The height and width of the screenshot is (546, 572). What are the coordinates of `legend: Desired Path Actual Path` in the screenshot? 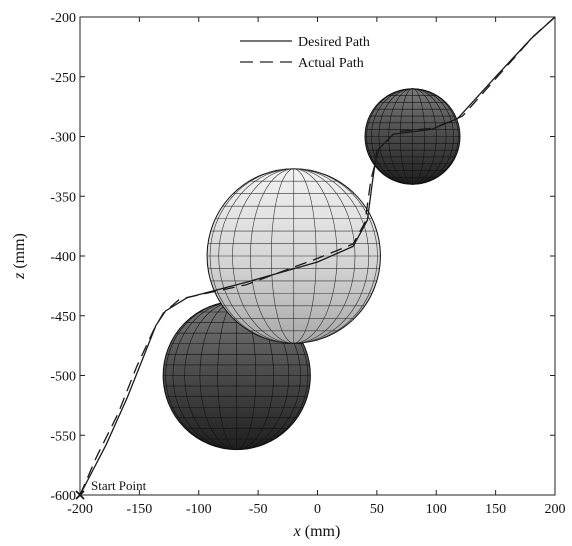 It's located at (305, 53).